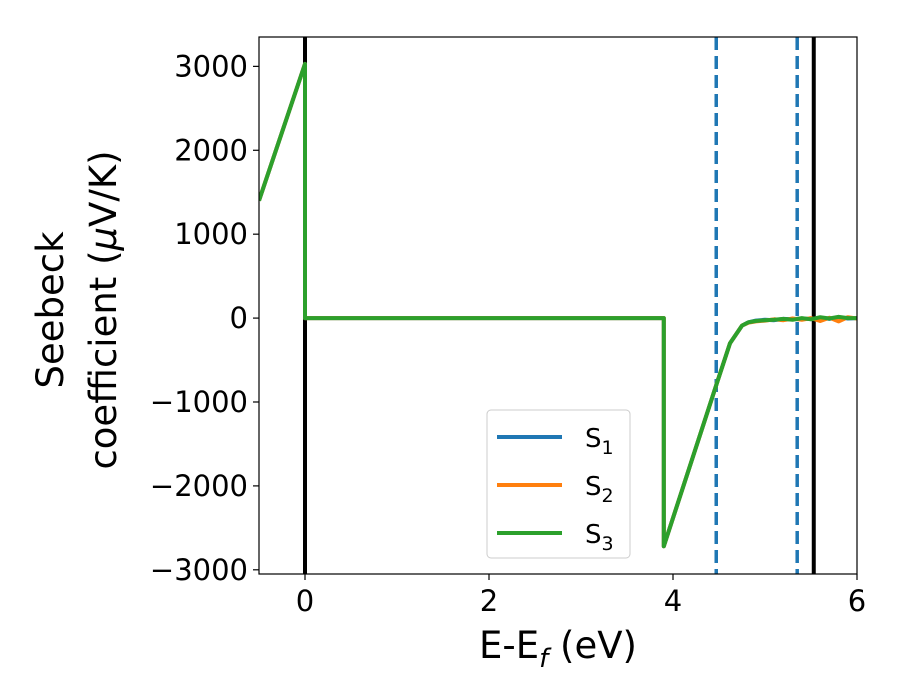 The height and width of the screenshot is (700, 900). Describe the element at coordinates (673, 601) in the screenshot. I see `x-tick-label-2: 4` at that location.